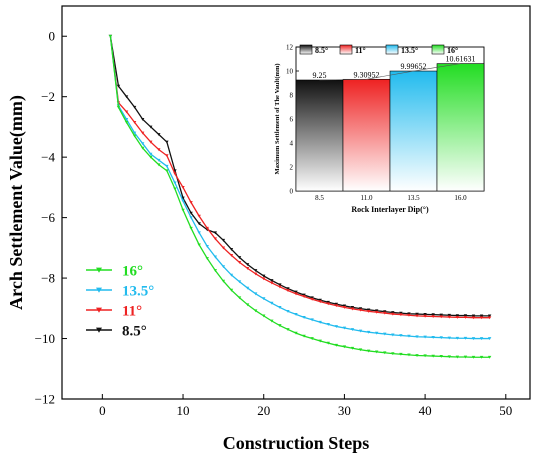 The image size is (550, 459). What do you see at coordinates (48, 96) in the screenshot?
I see `y-tick-label: −2` at bounding box center [48, 96].